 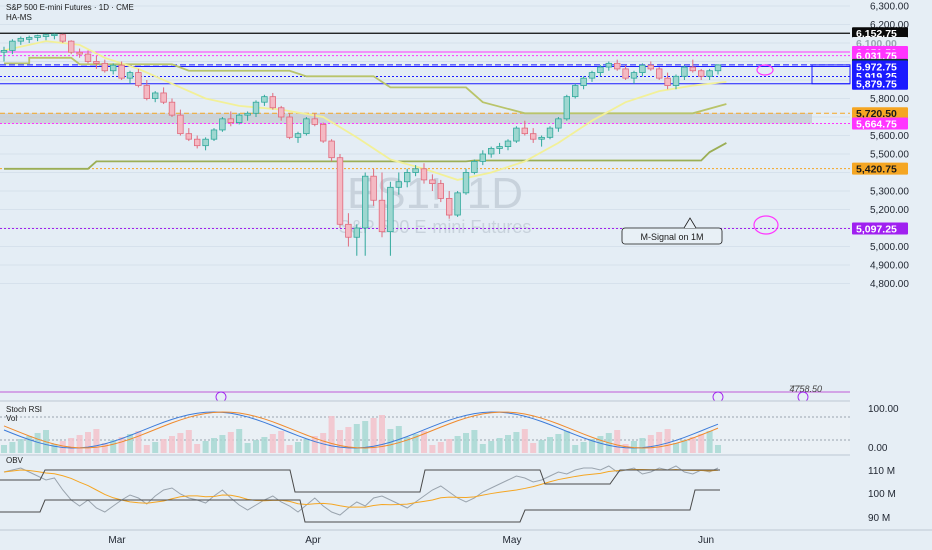 What do you see at coordinates (117, 540) in the screenshot?
I see `month-label: Mar` at bounding box center [117, 540].